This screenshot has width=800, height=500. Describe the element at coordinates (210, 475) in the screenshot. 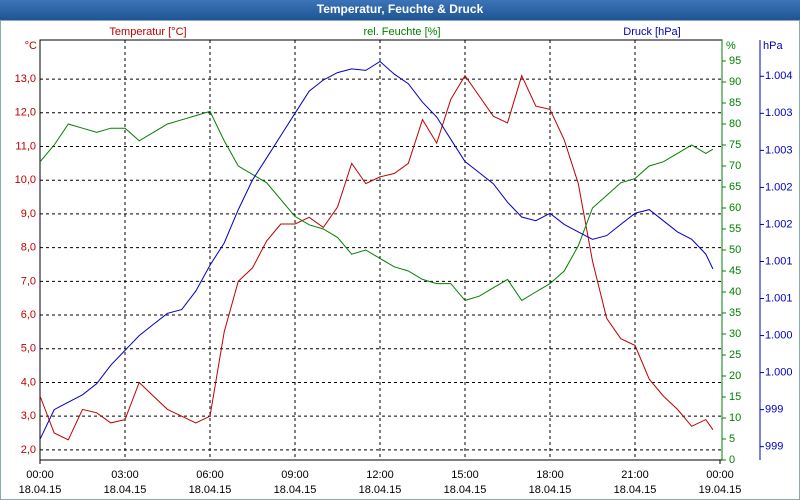

I see `x-tick-label: 06:00` at that location.